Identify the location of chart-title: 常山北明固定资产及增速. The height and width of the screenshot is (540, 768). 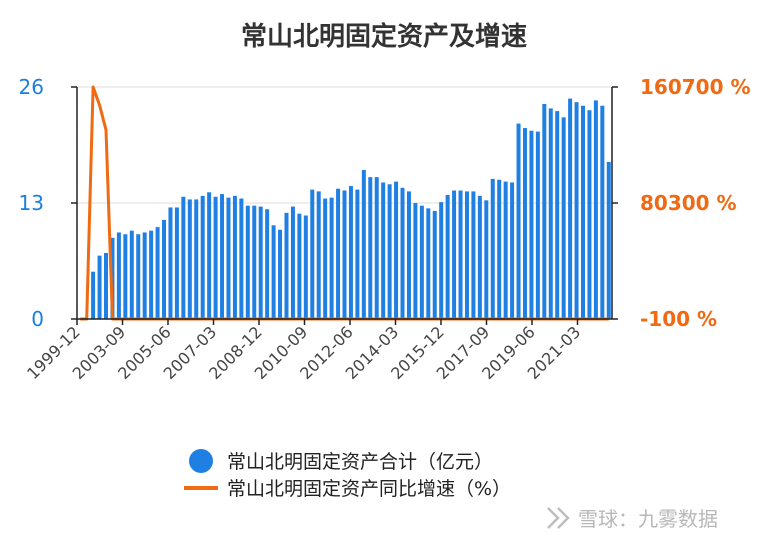
(384, 36).